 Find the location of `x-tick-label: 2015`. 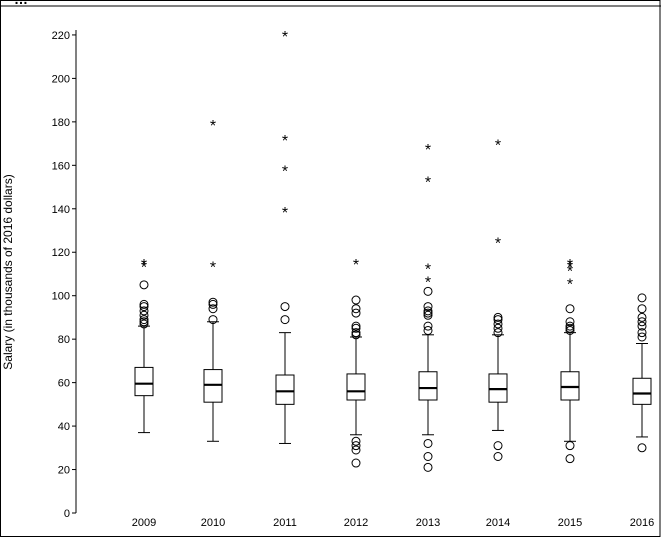

x-tick-label: 2015 is located at coordinates (570, 523).